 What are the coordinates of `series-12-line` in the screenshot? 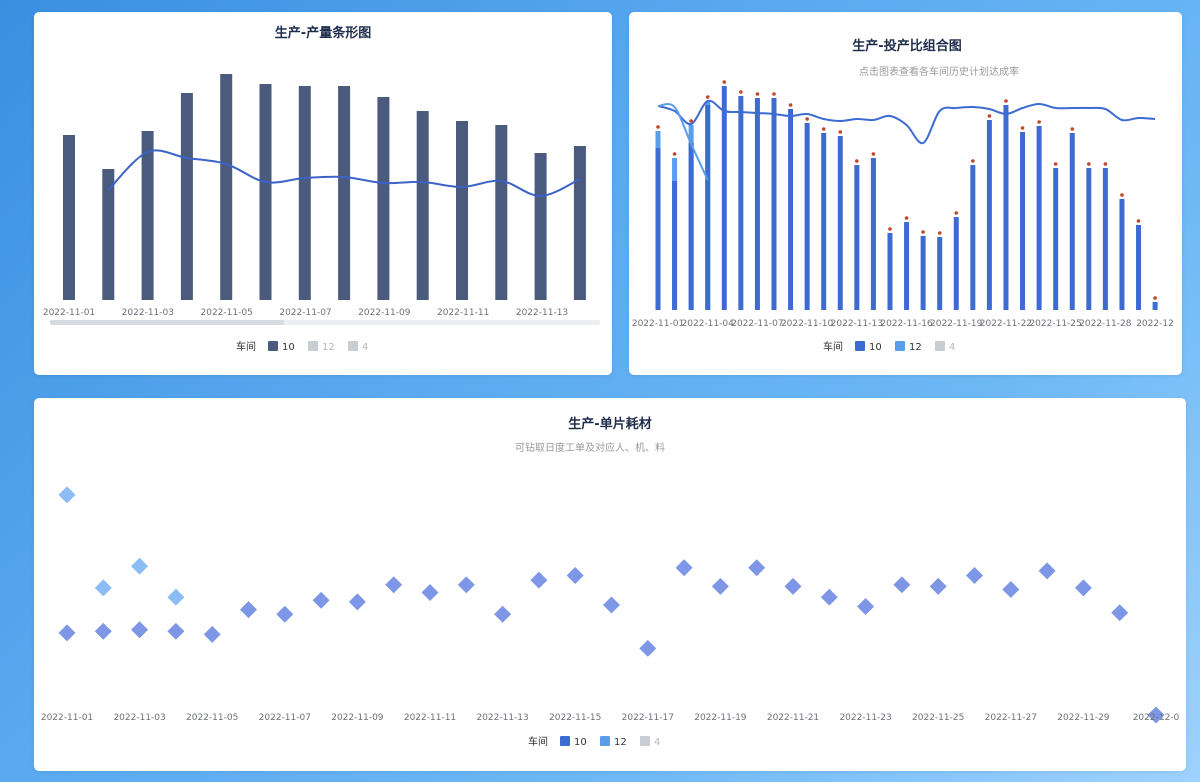 It's located at (683, 141).